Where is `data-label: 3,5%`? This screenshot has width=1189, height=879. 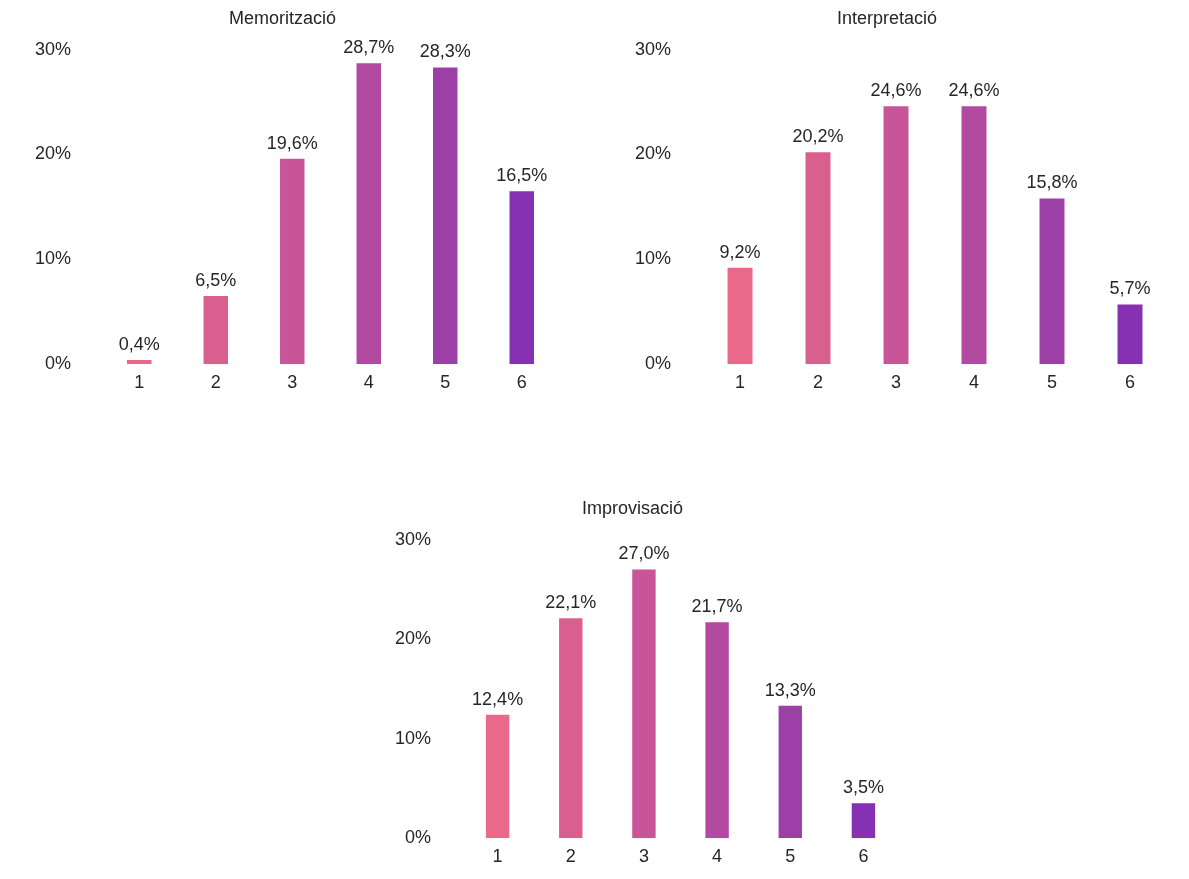 data-label: 3,5% is located at coordinates (863, 787).